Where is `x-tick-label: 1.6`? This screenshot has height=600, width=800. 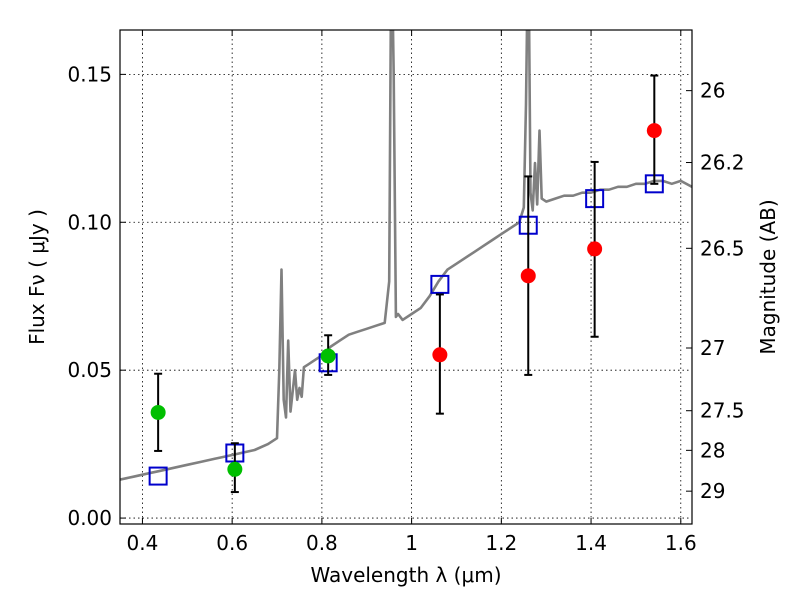 x-tick-label: 1.6 is located at coordinates (681, 543).